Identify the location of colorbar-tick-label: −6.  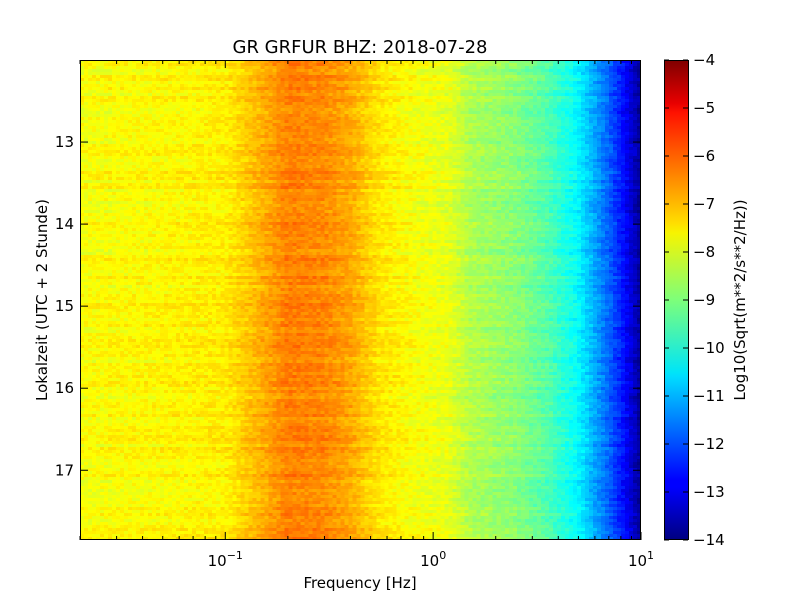
(704, 156).